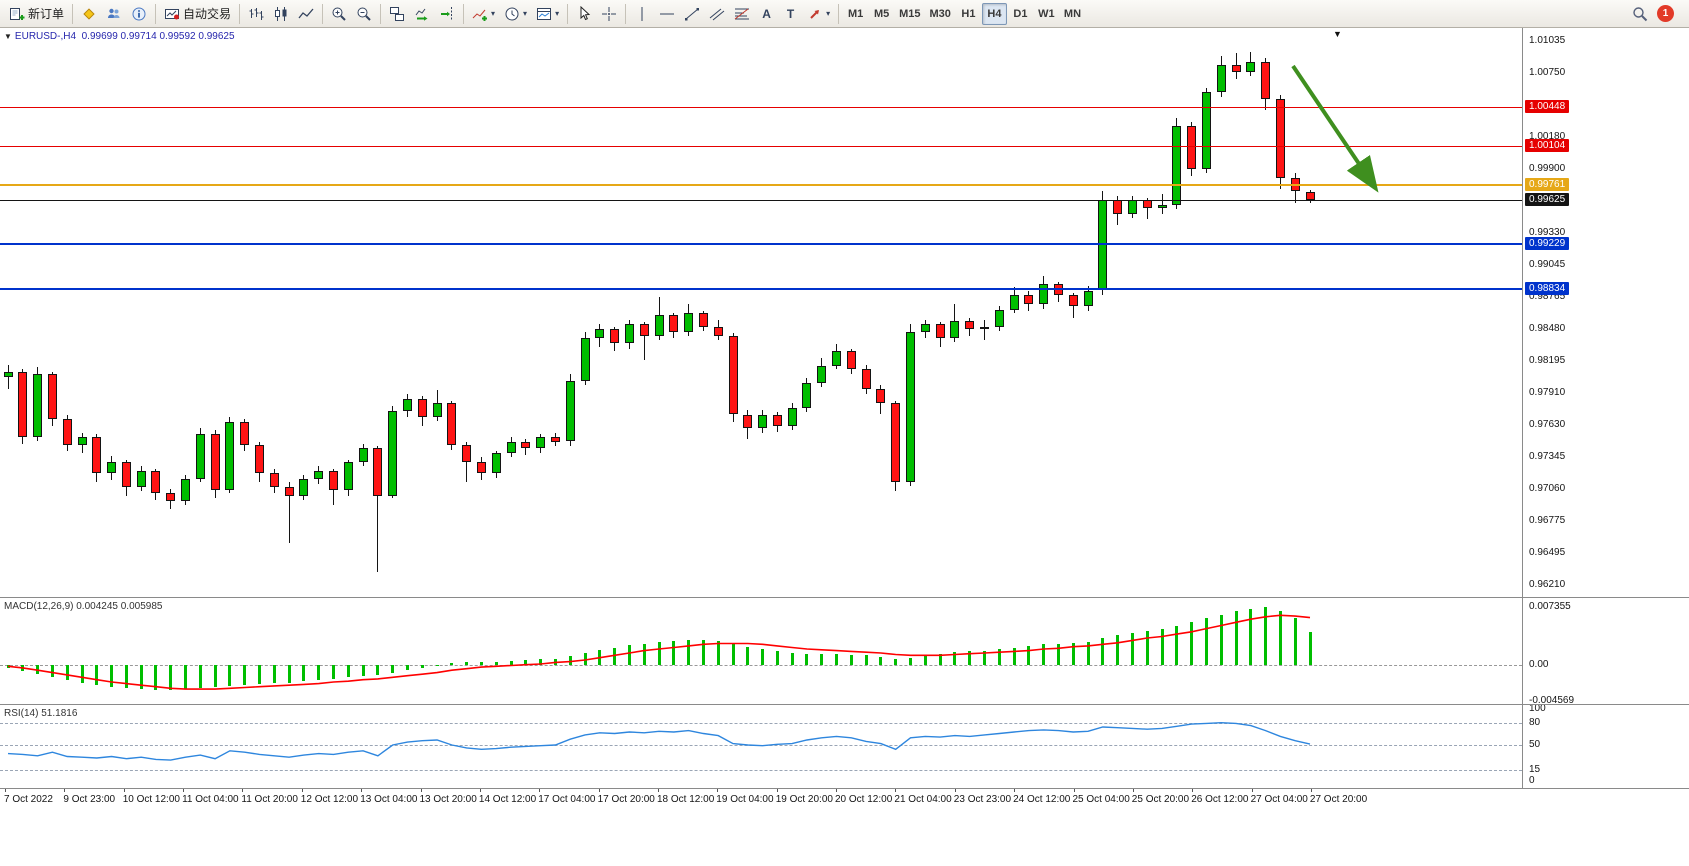  Describe the element at coordinates (1665, 13) in the screenshot. I see `notification-badge: 1` at that location.